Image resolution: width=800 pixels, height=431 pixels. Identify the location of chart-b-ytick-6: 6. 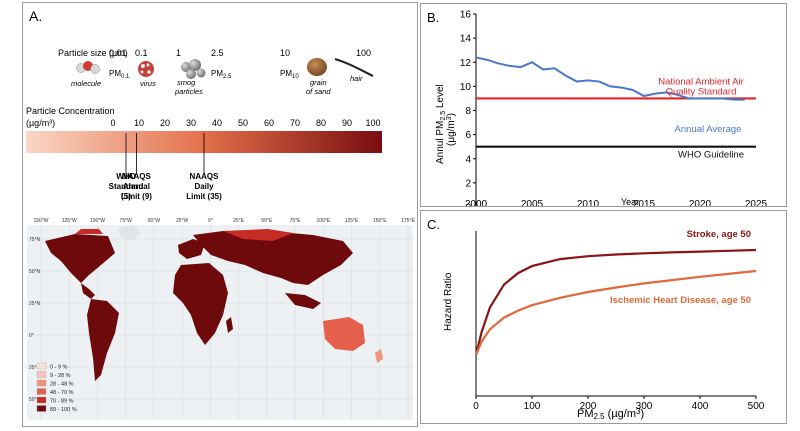
(468, 135).